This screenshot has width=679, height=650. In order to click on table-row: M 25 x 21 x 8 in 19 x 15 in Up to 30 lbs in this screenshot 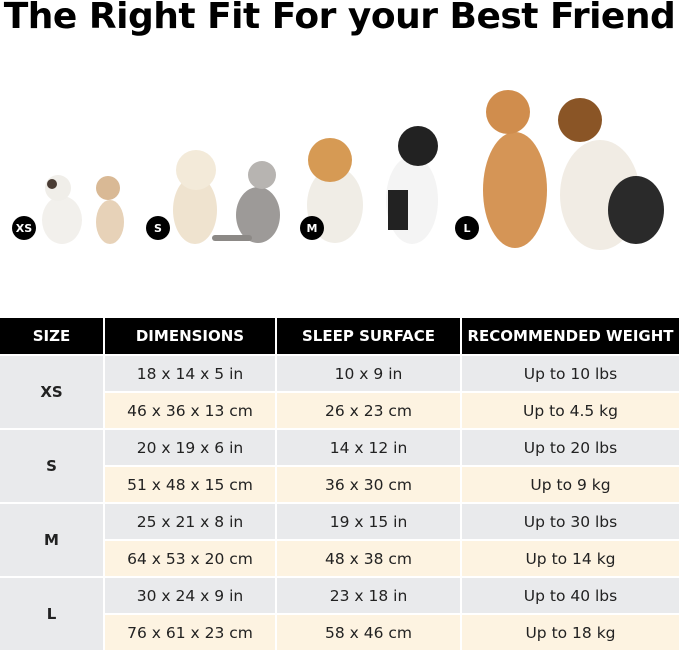, I will do `click(339, 539)`.